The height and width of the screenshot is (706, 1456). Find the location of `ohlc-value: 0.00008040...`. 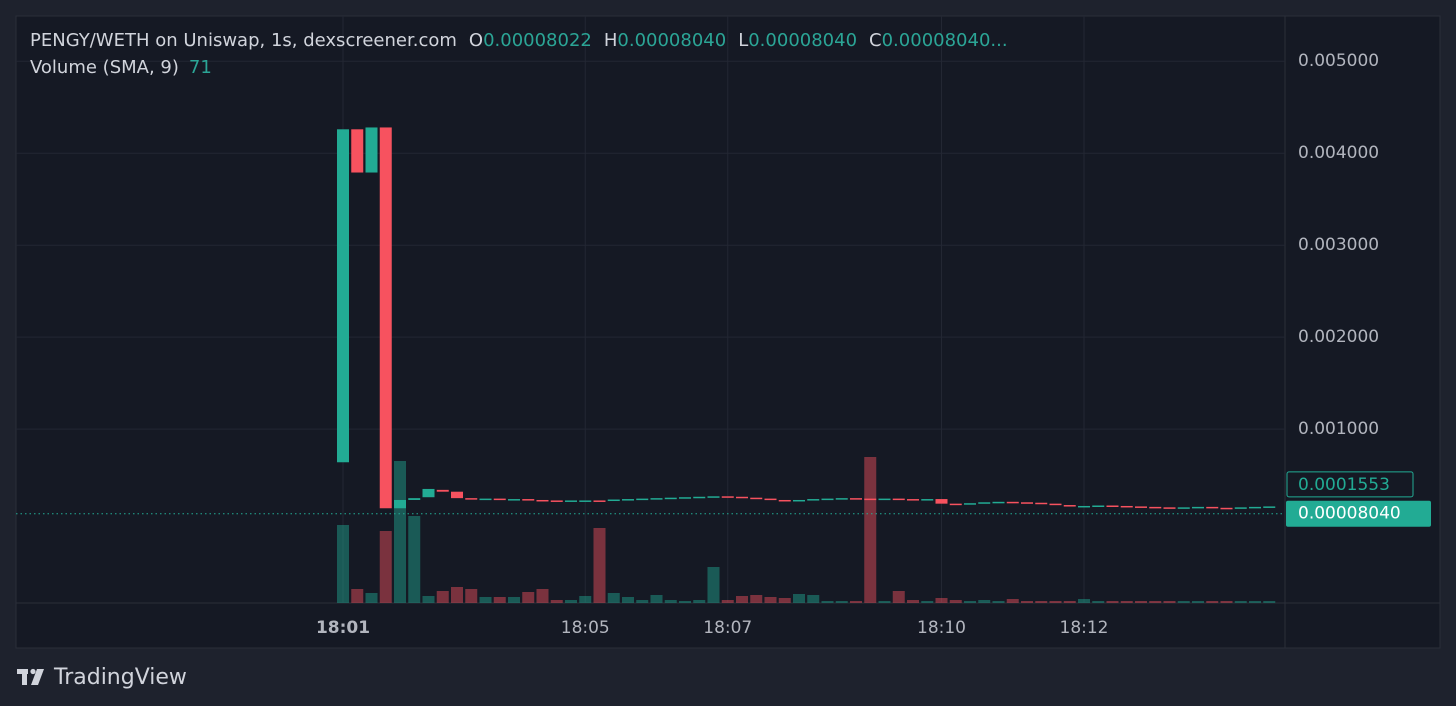

ohlc-value: 0.00008040... is located at coordinates (944, 40).